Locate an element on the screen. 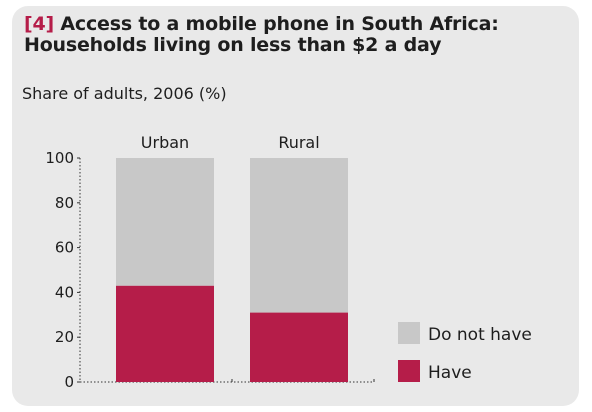  y-tick-label: 100 is located at coordinates (59, 158).